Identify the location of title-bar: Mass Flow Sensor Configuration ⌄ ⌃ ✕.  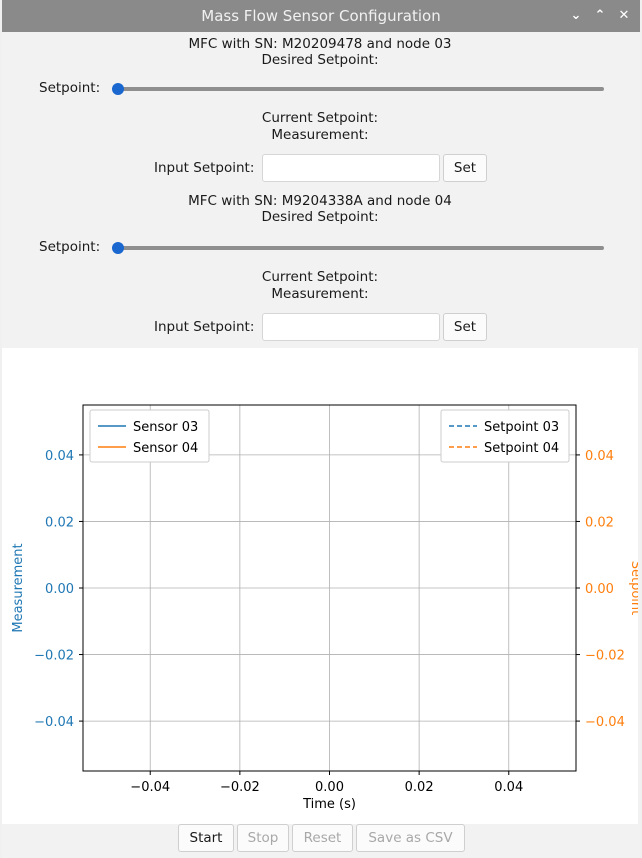
(321, 16).